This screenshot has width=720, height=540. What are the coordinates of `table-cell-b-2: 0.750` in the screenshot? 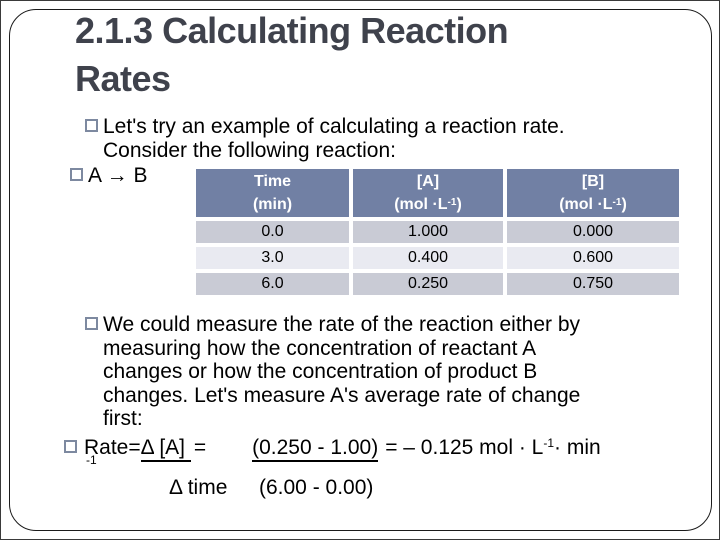 It's located at (593, 284).